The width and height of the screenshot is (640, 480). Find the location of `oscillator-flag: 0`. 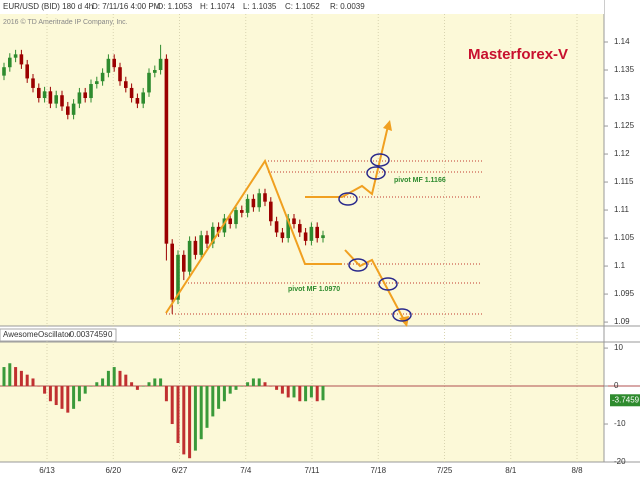

oscillator-flag: 0 is located at coordinates (110, 334).